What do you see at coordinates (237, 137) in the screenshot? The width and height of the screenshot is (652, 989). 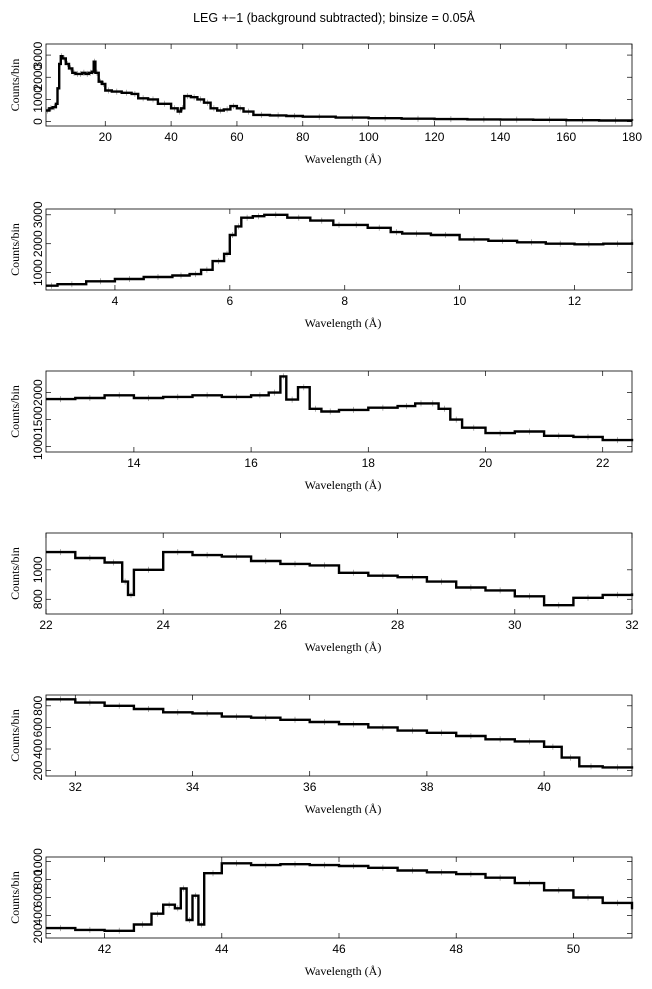 I see `x-tick-label: 60` at bounding box center [237, 137].